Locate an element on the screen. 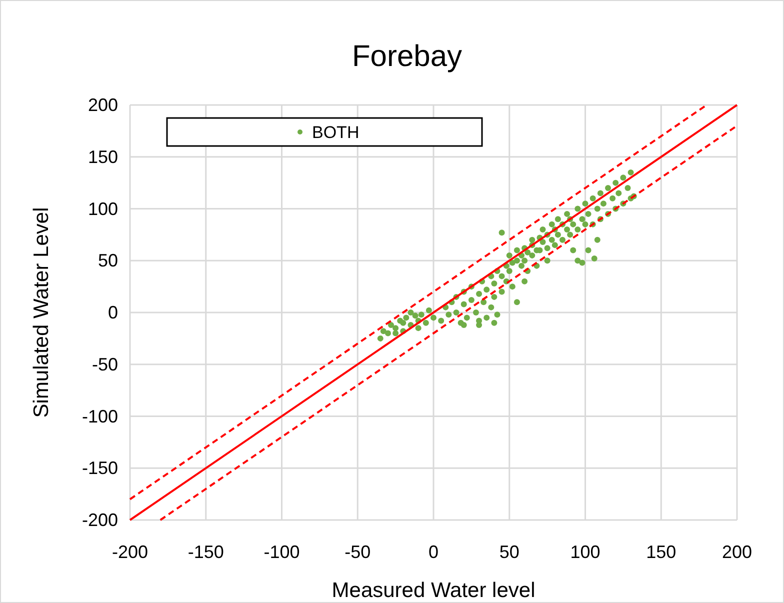 Image resolution: width=784 pixels, height=603 pixels. legend-label: BOTH is located at coordinates (336, 132).